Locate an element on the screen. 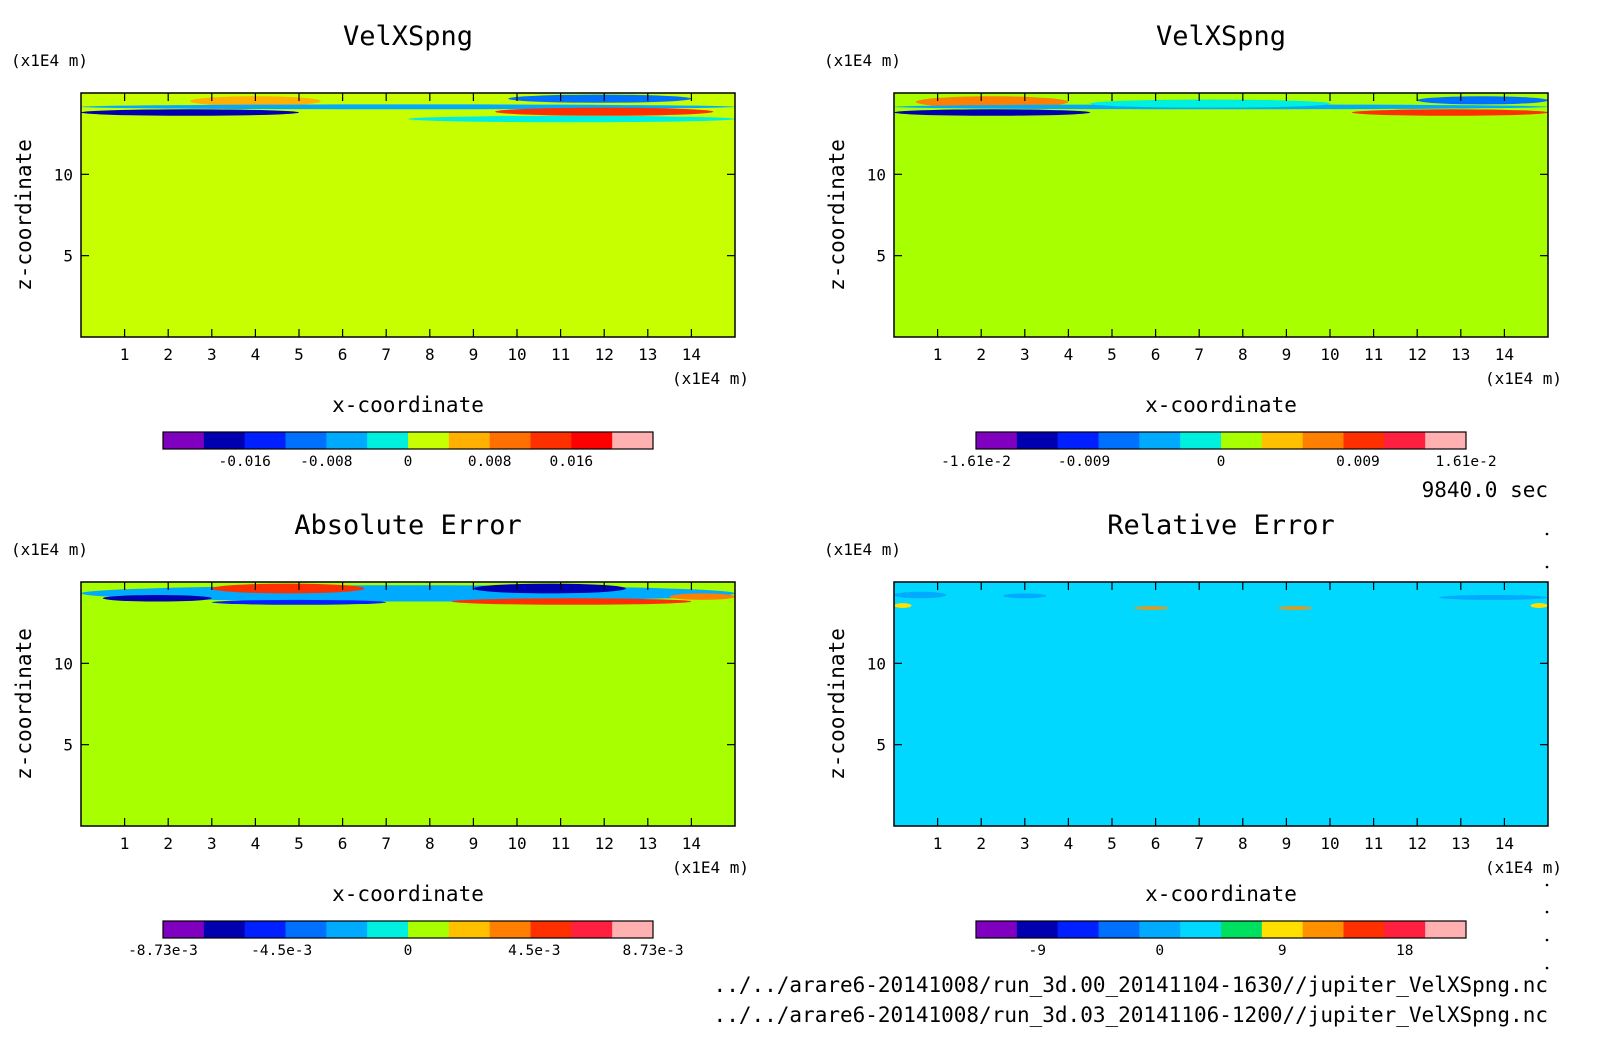 The width and height of the screenshot is (1604, 1054). colorbar: -8.73e-3 -4.5e-3 0 4.5e-3 8.73e-3 is located at coordinates (406, 939).